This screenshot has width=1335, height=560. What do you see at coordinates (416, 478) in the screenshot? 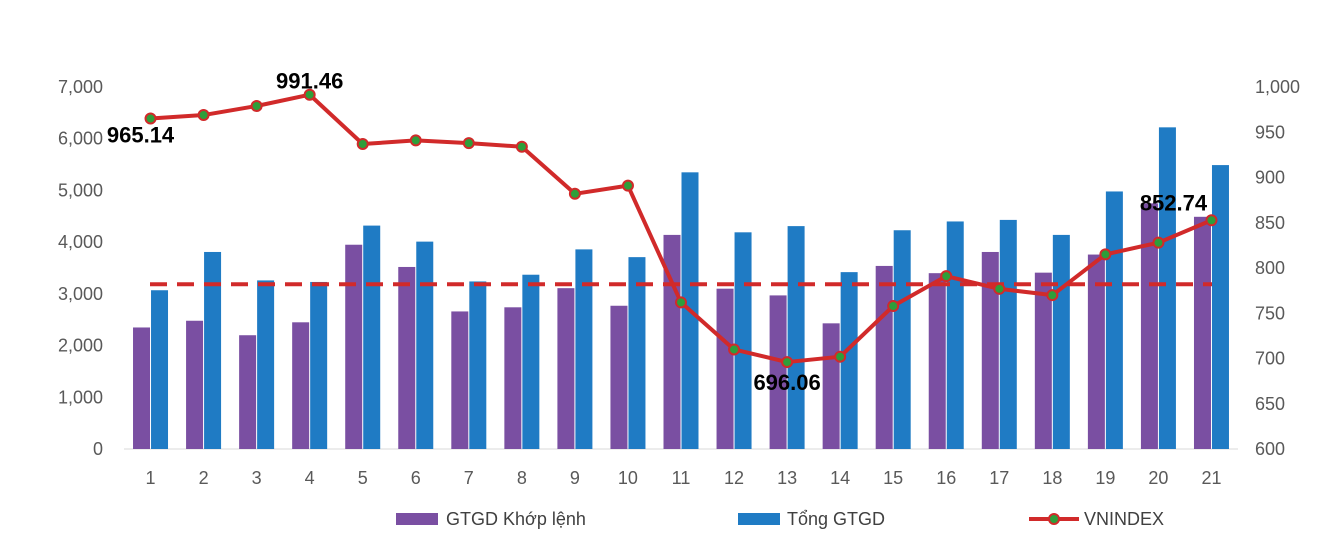
I see `x-tick-6: 6` at bounding box center [416, 478].